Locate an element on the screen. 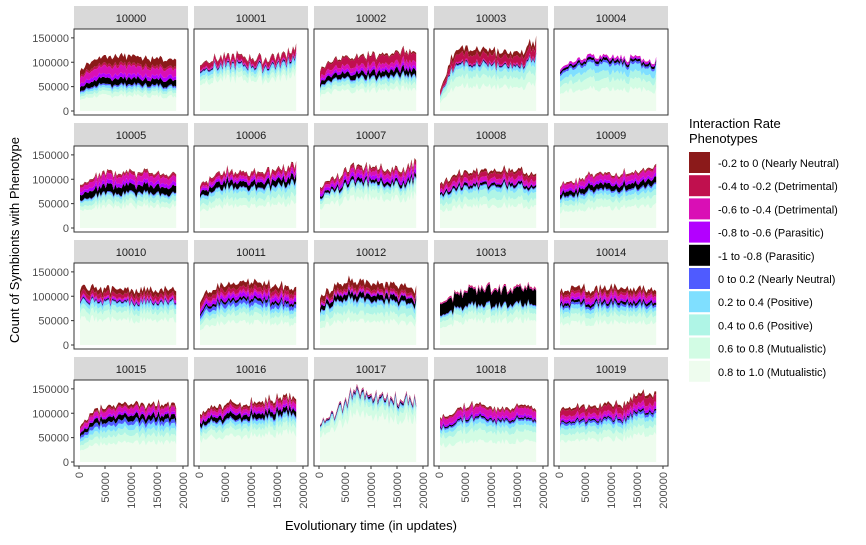  facet-title: 10019 is located at coordinates (611, 370).